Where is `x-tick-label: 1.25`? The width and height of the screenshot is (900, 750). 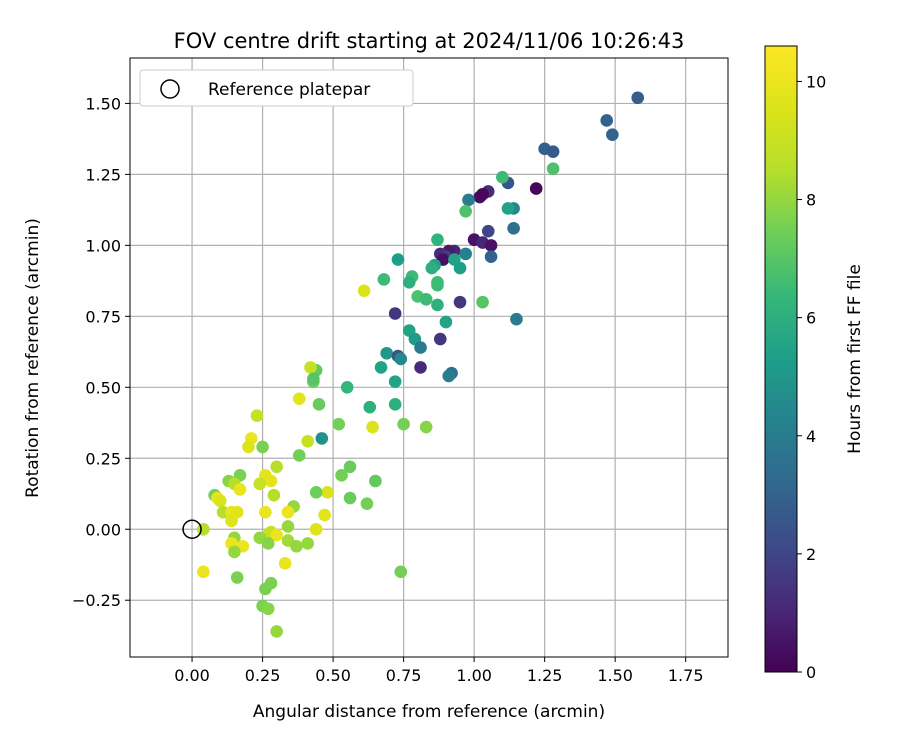 x-tick-label: 1.25 is located at coordinates (545, 675).